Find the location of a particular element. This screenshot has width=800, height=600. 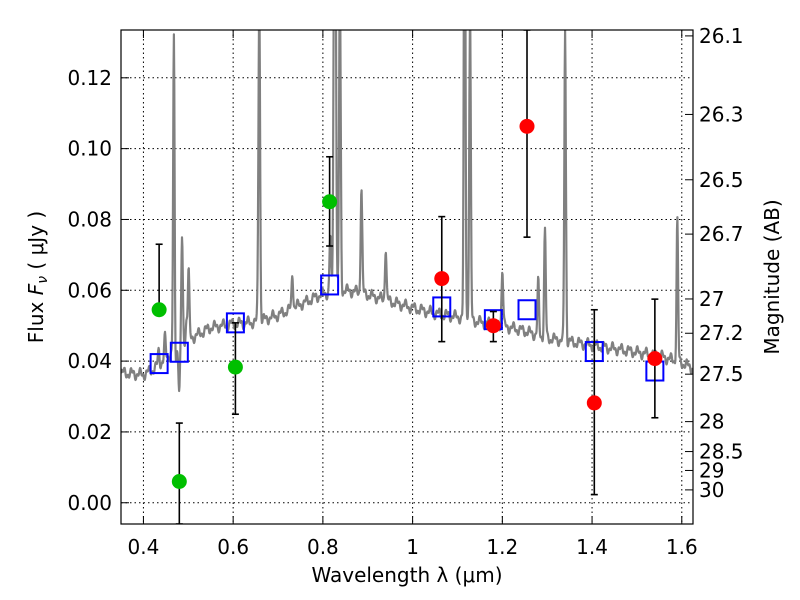

y-tick-label: 0.06 is located at coordinates (89, 290).